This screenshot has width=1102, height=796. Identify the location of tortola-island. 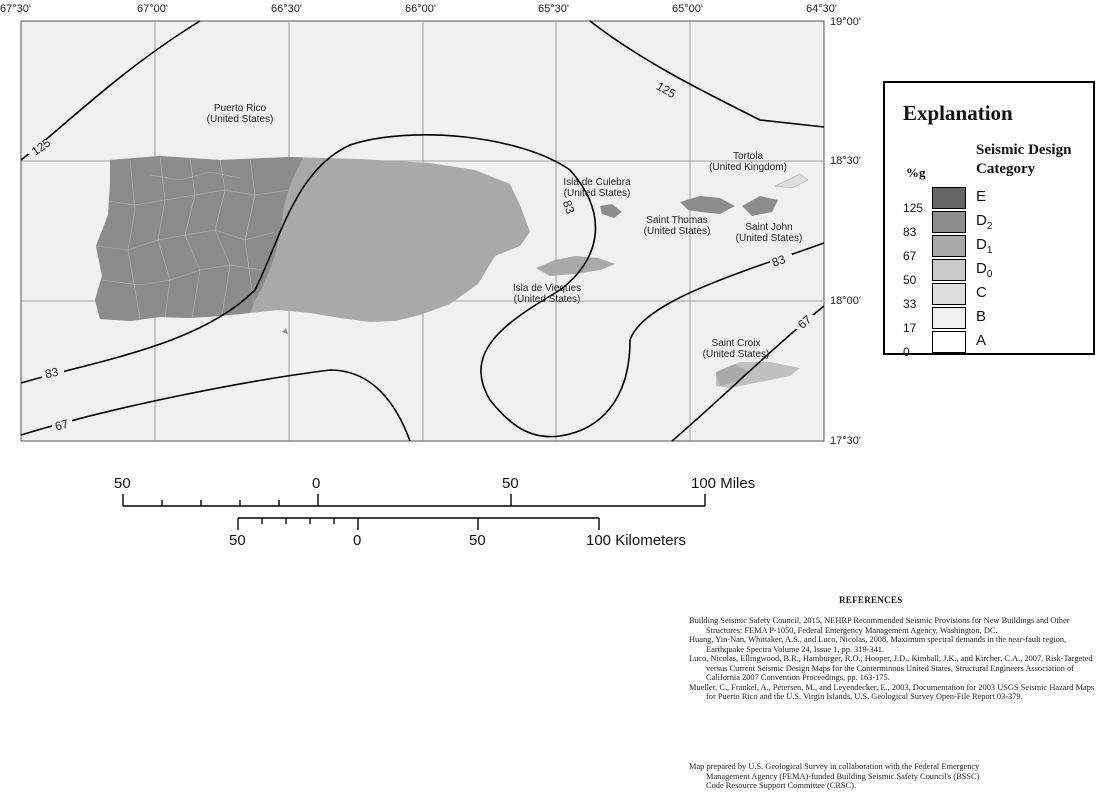
(791, 181).